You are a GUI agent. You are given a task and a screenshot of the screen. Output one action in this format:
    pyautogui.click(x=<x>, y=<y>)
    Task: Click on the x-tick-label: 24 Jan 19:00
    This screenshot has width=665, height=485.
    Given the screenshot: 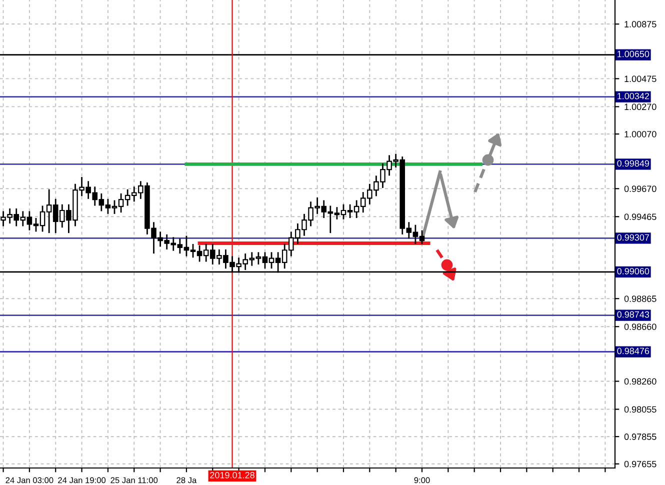 What is the action you would take?
    pyautogui.click(x=82, y=480)
    